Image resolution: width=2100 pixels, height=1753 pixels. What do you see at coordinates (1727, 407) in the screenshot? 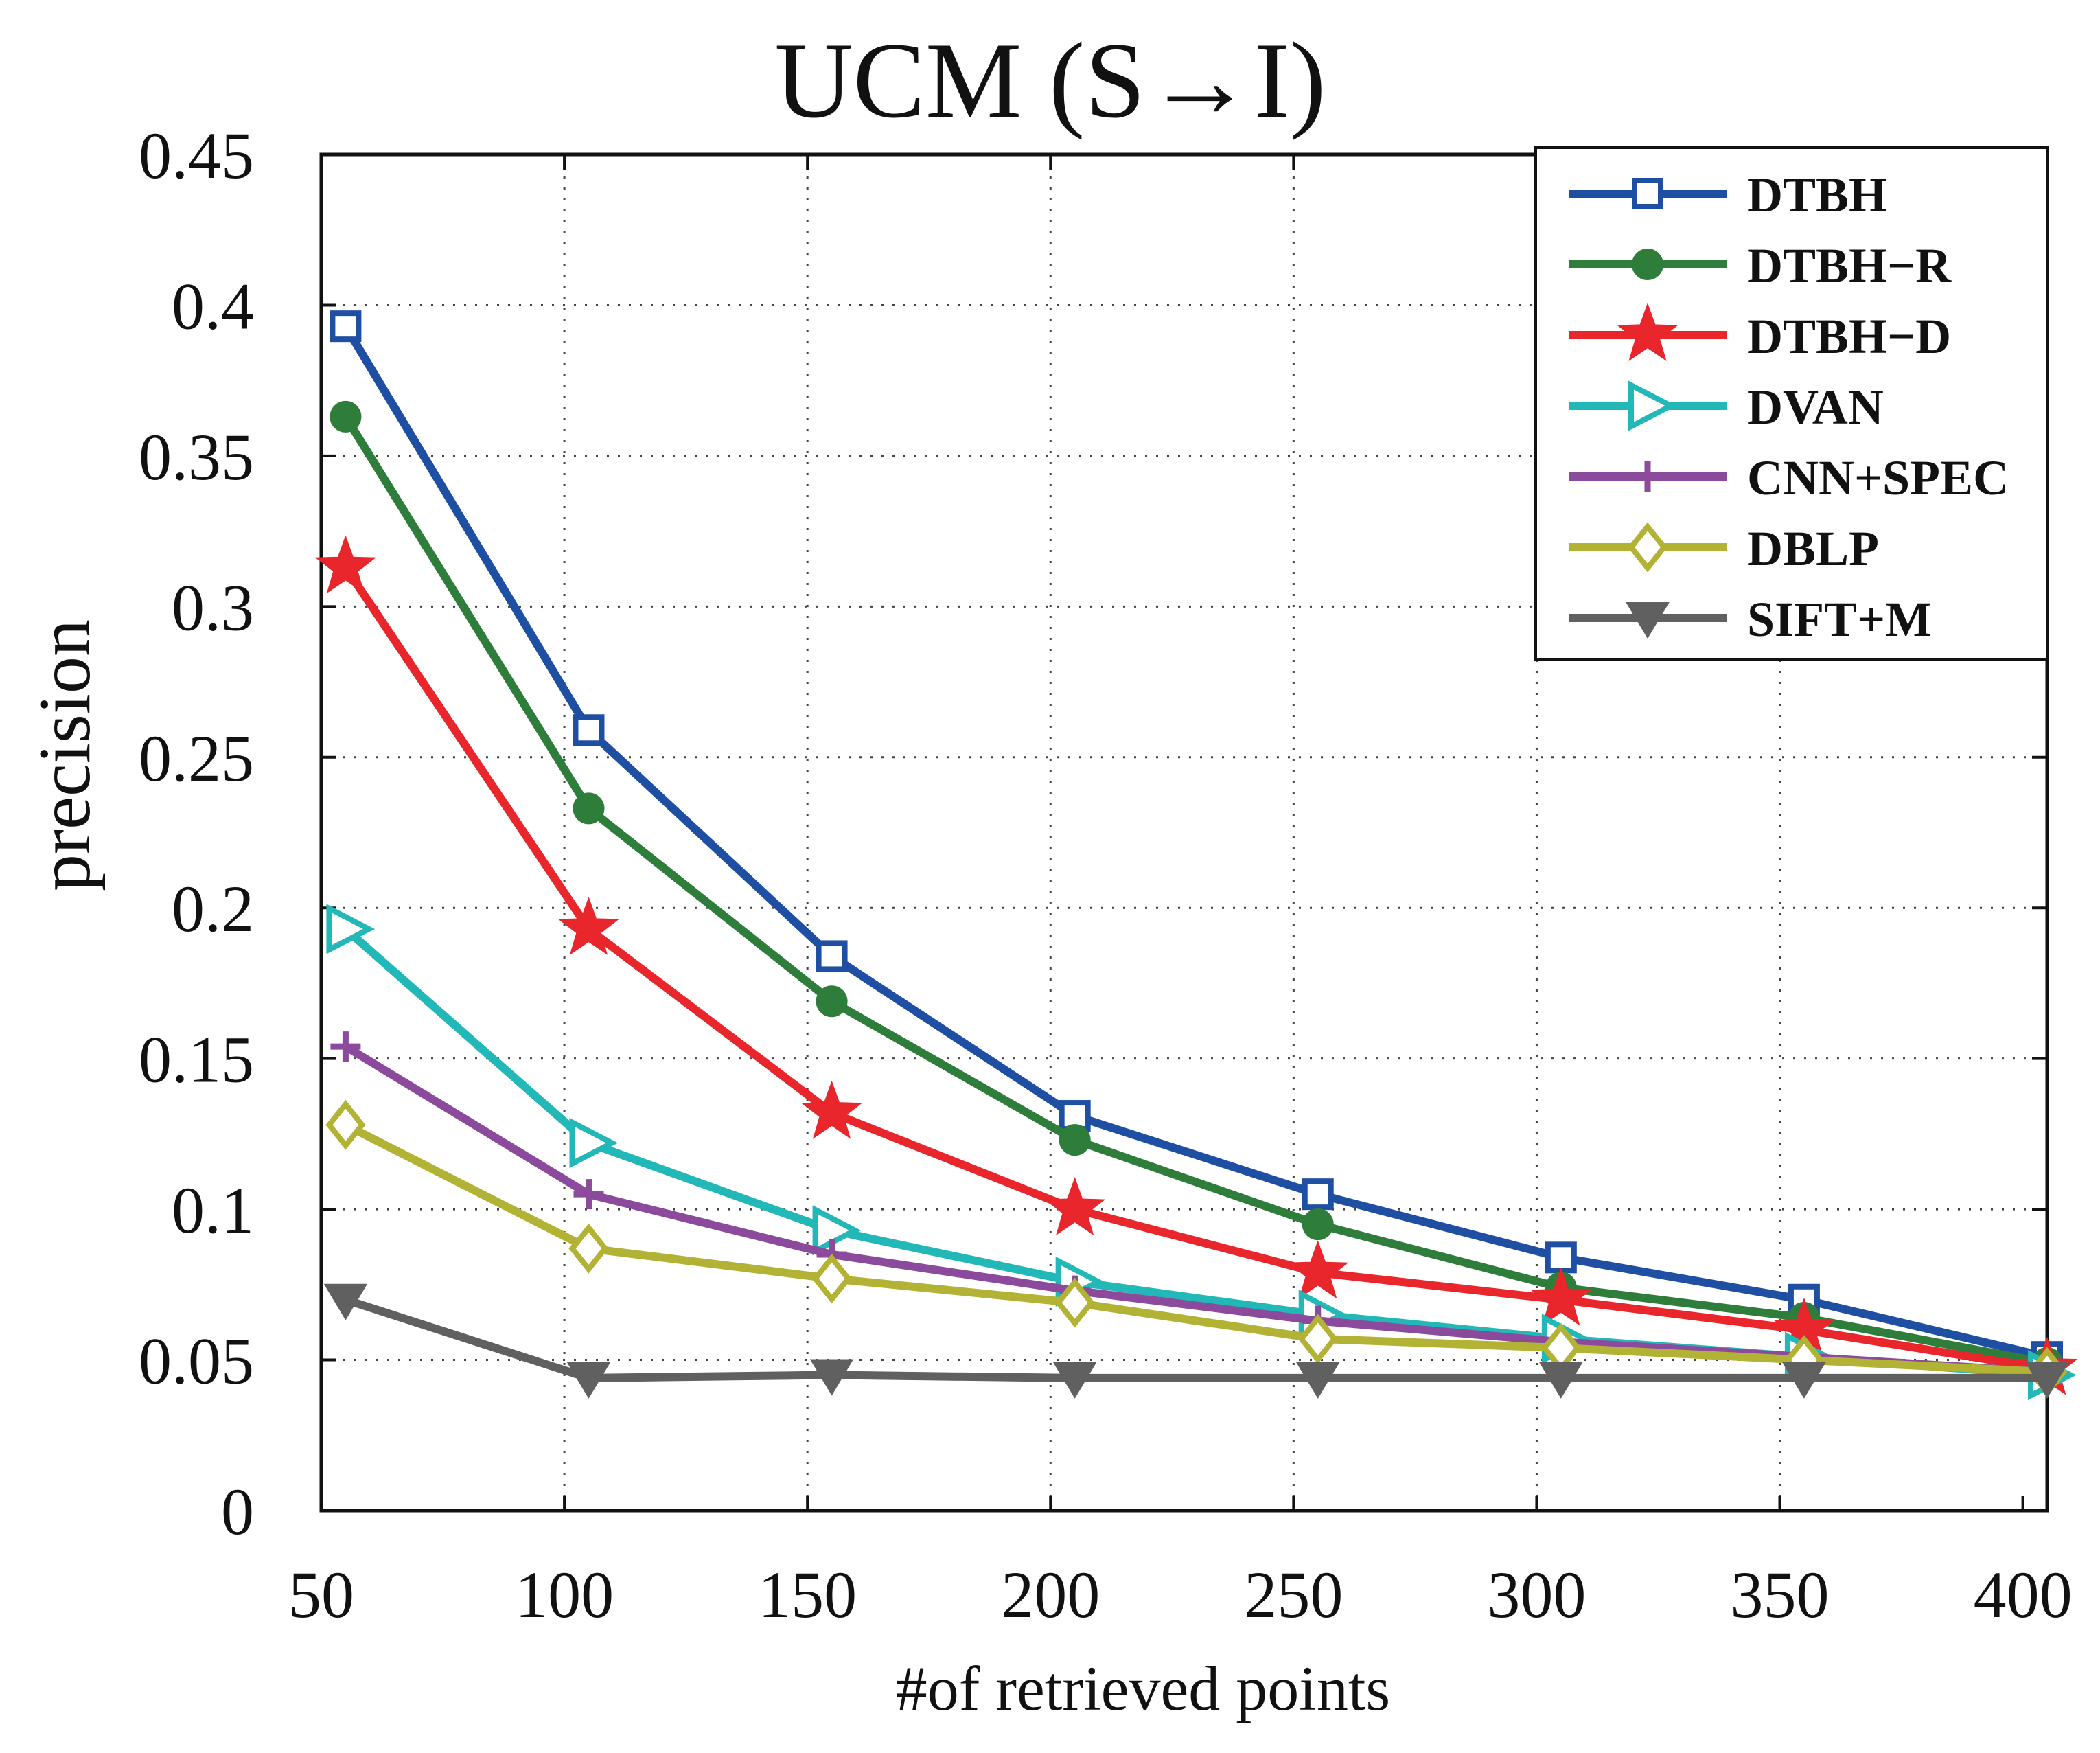
I see `legend-item-dvan: DVAN` at bounding box center [1727, 407].